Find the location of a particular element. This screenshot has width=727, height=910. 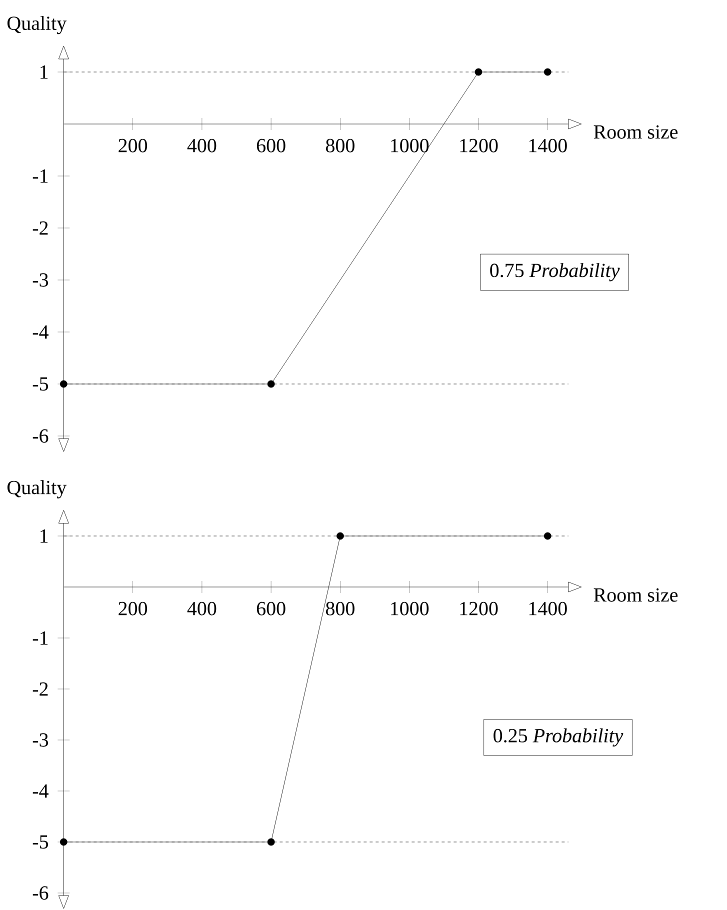

annotation: 0.25 Probability is located at coordinates (559, 737).